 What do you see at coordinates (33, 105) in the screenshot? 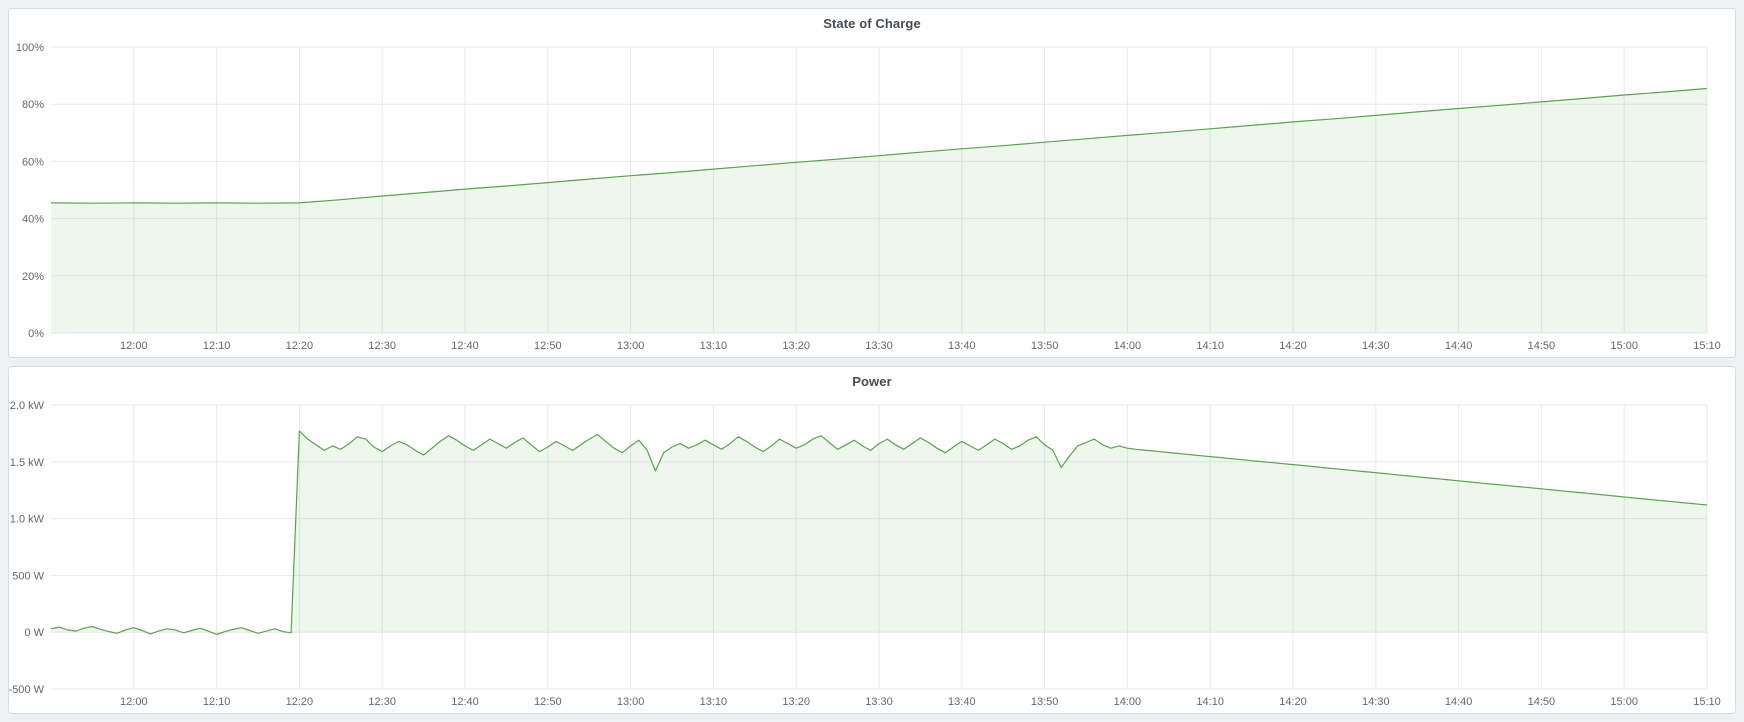
I see `y-tick-label: 80%` at bounding box center [33, 105].